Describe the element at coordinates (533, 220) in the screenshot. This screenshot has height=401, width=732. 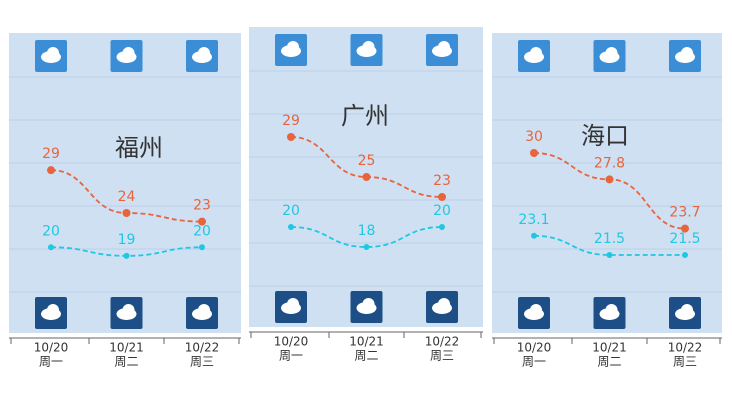
I see `value-label: 23.1` at that location.